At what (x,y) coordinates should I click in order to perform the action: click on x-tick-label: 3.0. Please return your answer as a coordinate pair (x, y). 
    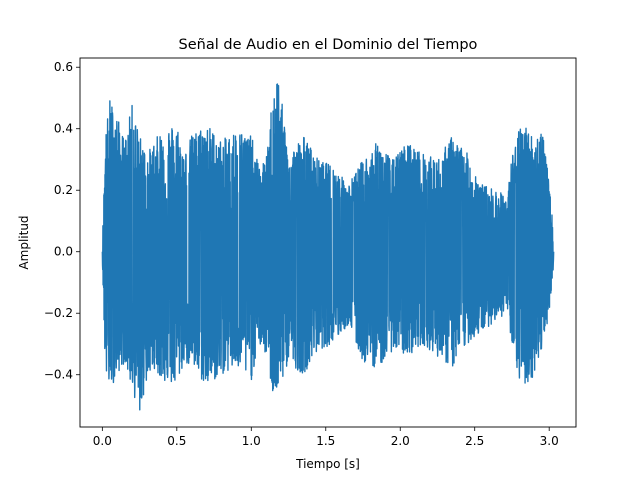
    Looking at the image, I should click on (549, 441).